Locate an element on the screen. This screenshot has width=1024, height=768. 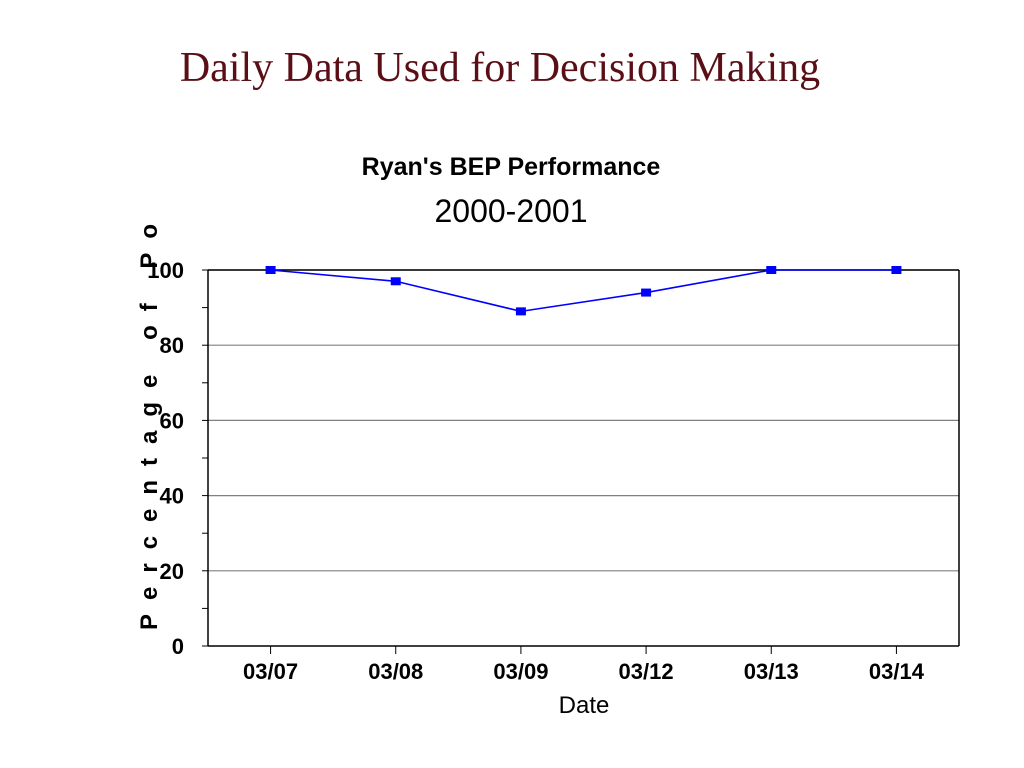
y-tick-label: 20 is located at coordinates (172, 571).